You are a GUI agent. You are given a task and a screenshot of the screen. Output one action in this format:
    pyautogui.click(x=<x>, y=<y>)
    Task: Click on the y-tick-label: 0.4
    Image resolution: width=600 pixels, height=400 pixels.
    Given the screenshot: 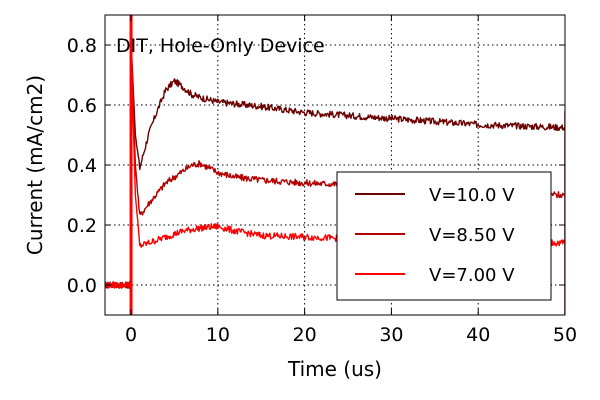 What is the action you would take?
    pyautogui.click(x=82, y=166)
    